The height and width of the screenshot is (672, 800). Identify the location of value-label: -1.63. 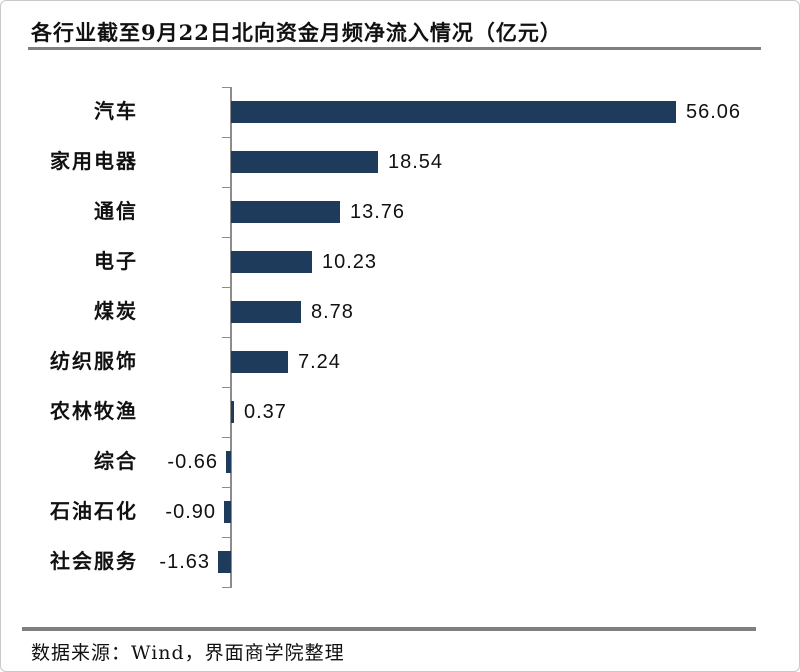
(184, 562).